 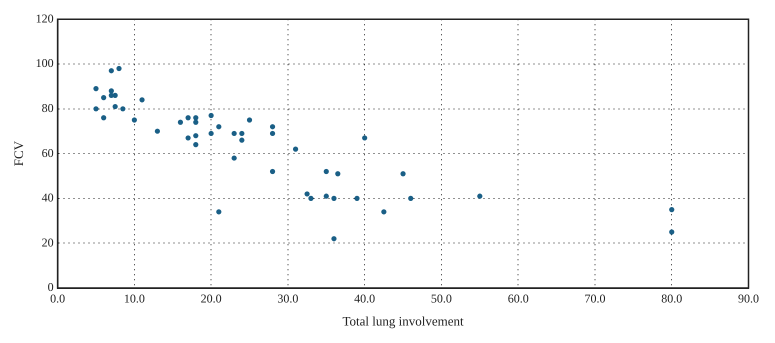 I want to click on x-tick-label: 30.0, so click(x=287, y=298).